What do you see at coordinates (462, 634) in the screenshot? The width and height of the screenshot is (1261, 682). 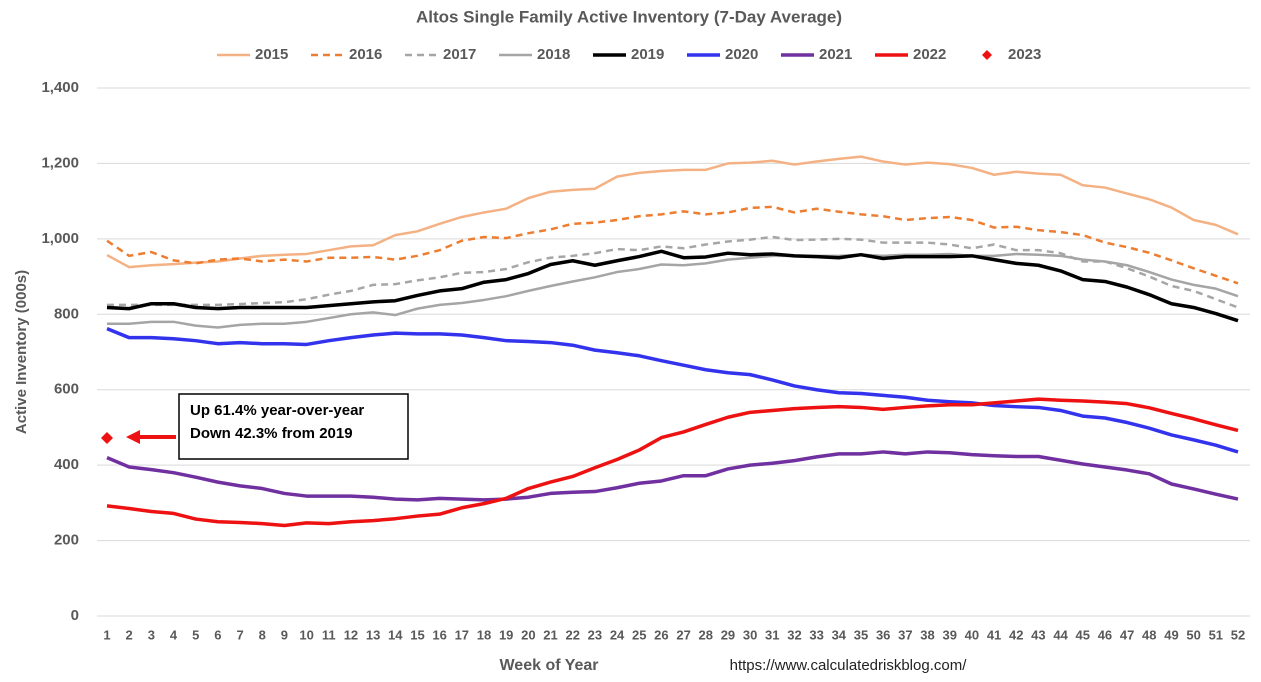 I see `x-tick-label: 17` at bounding box center [462, 634].